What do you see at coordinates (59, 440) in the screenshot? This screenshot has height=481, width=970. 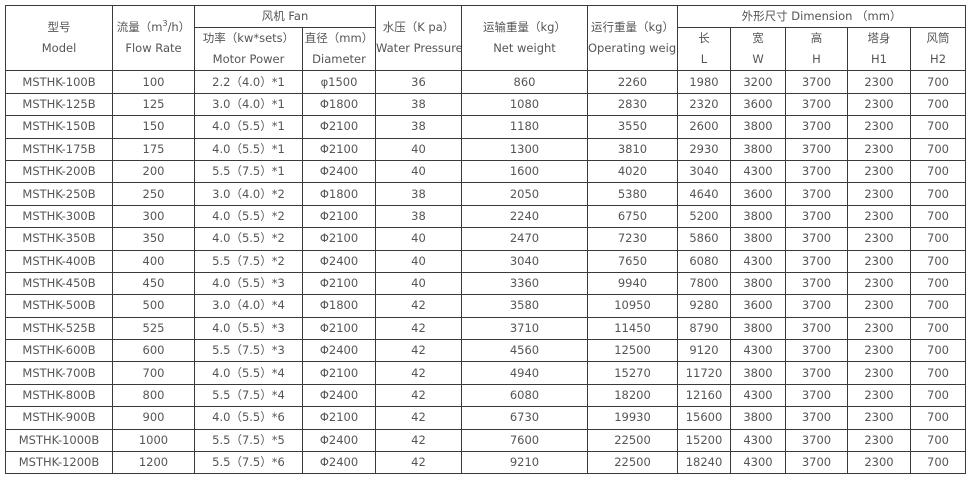 I see `table-cell: MSTHK-1000B` at bounding box center [59, 440].